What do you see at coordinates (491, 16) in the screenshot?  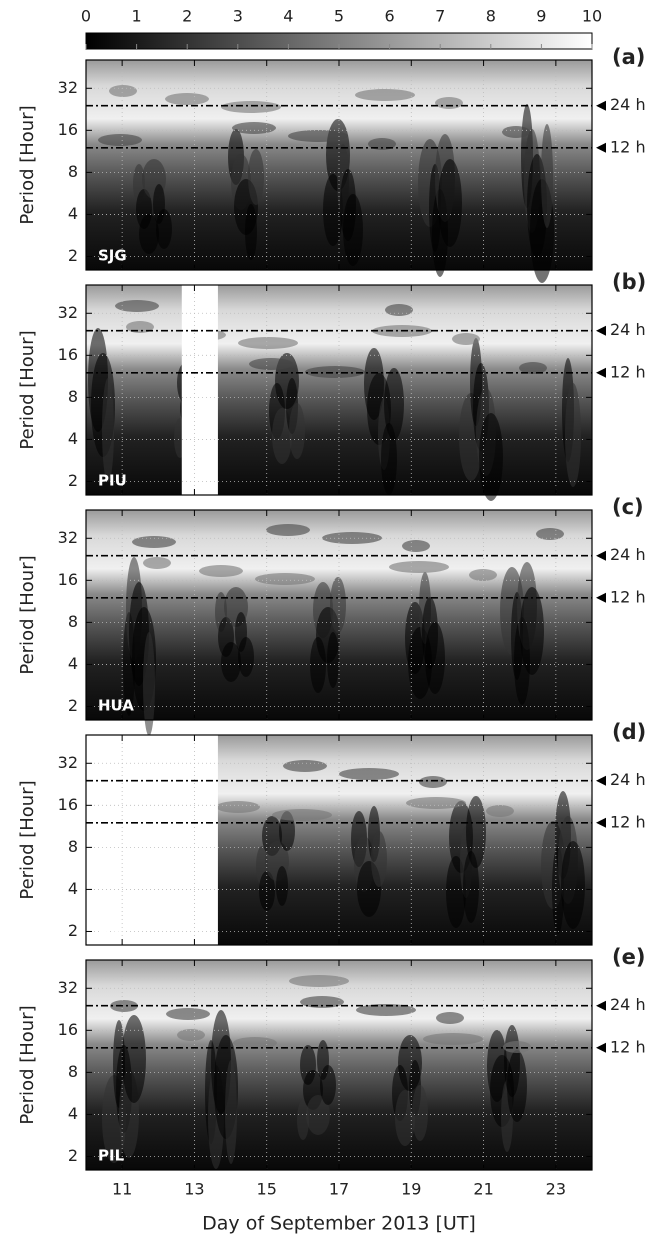 I see `colorbar-tick-label: 8` at bounding box center [491, 16].